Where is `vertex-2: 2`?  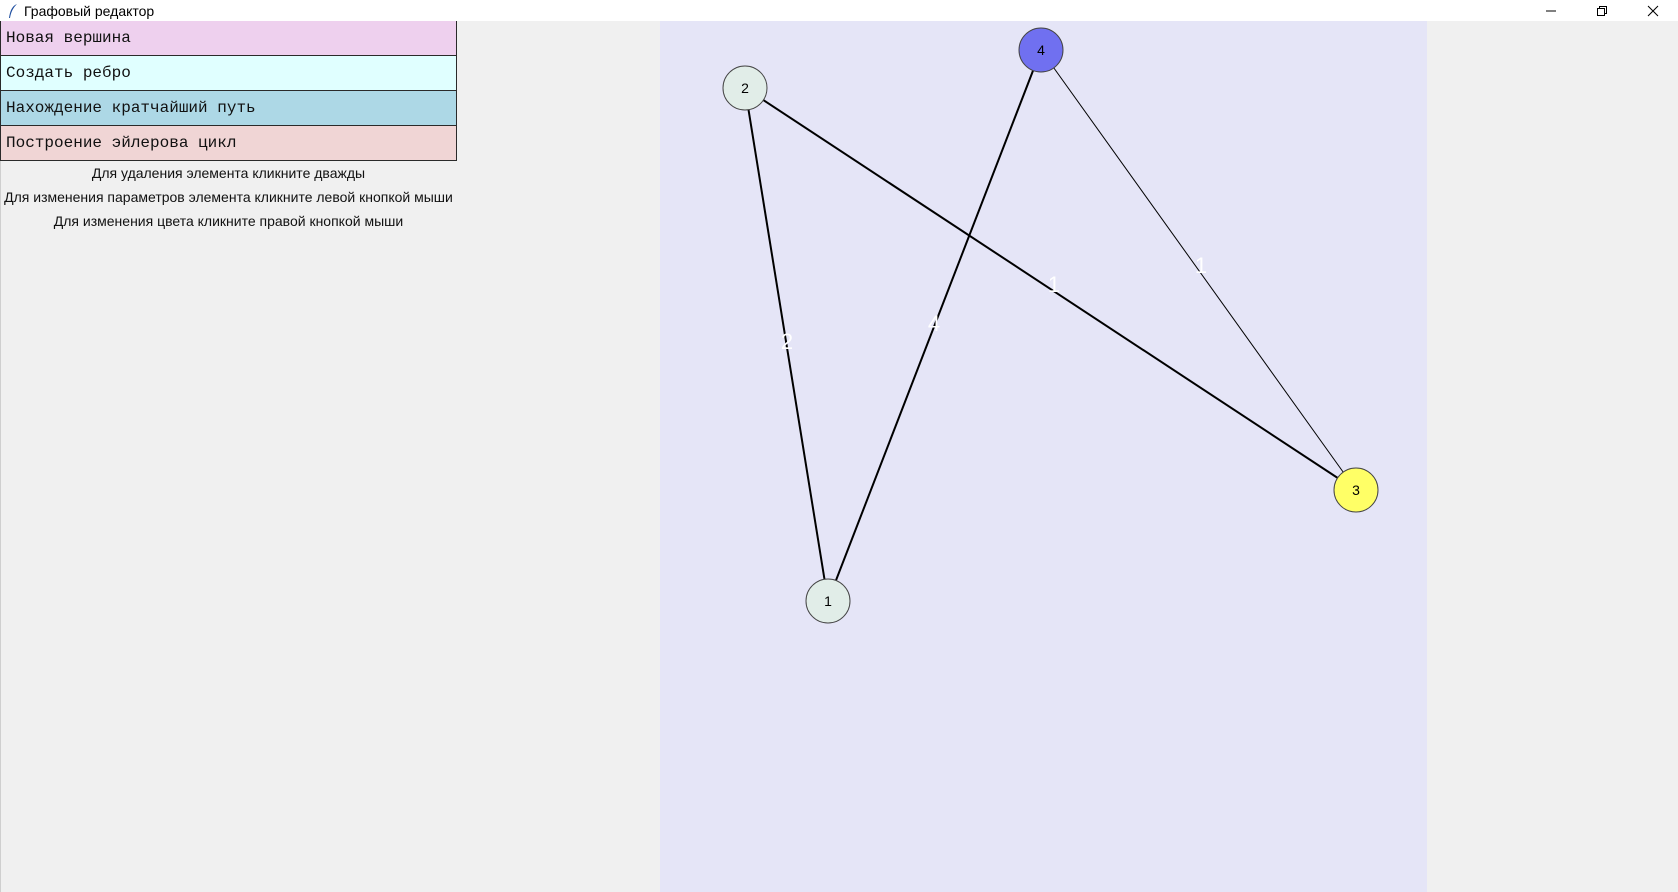 vertex-2: 2 is located at coordinates (745, 88).